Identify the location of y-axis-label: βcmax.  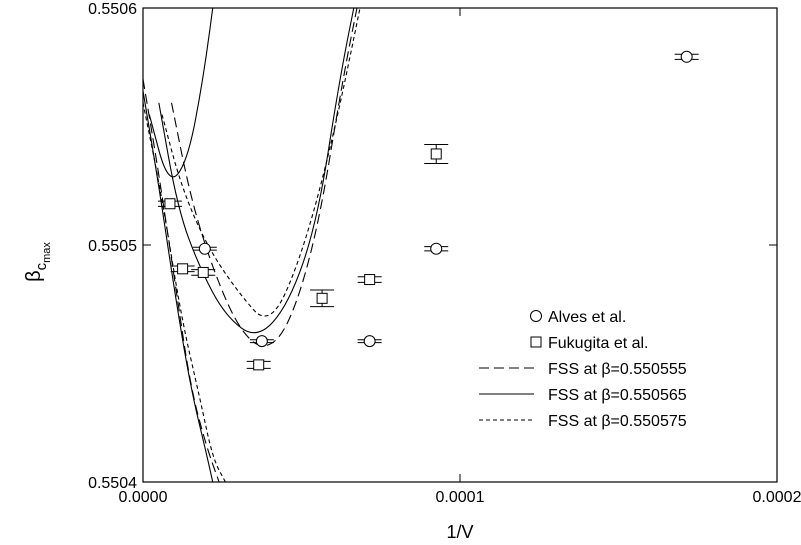
(38, 262).